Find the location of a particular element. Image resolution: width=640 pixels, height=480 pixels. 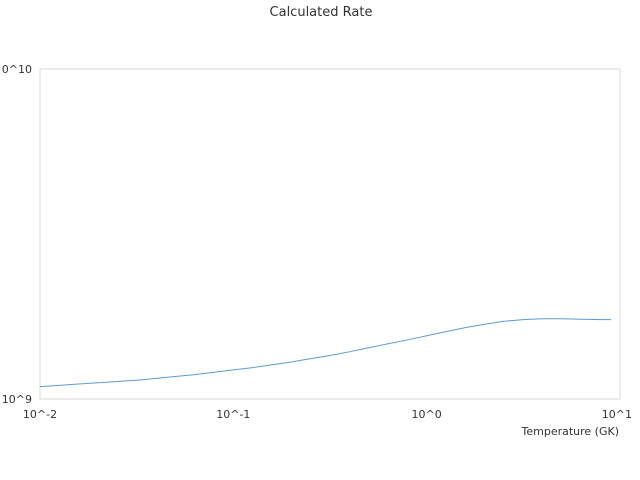

series-line is located at coordinates (325, 353).